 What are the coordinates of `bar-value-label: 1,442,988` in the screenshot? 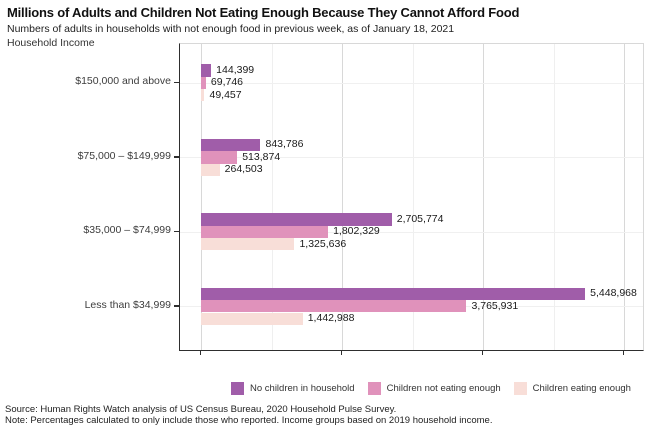 It's located at (331, 318).